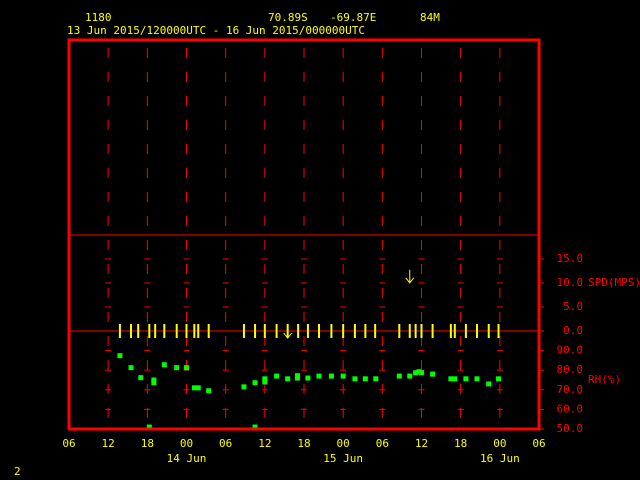  Describe the element at coordinates (570, 389) in the screenshot. I see `y2-tick-label: 70.0` at that location.